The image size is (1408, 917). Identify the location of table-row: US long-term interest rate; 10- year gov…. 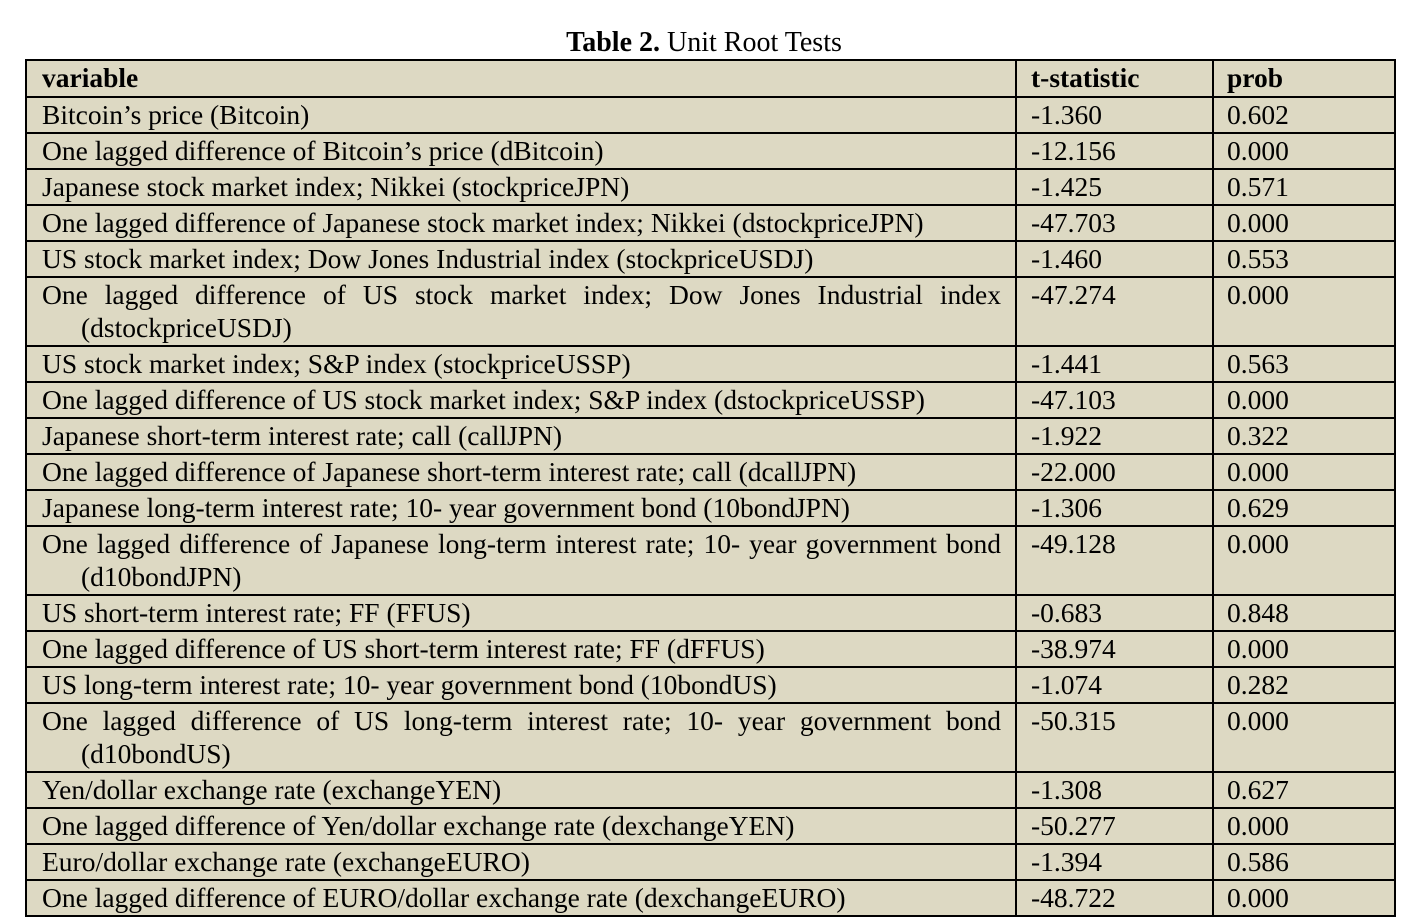
(710, 685).